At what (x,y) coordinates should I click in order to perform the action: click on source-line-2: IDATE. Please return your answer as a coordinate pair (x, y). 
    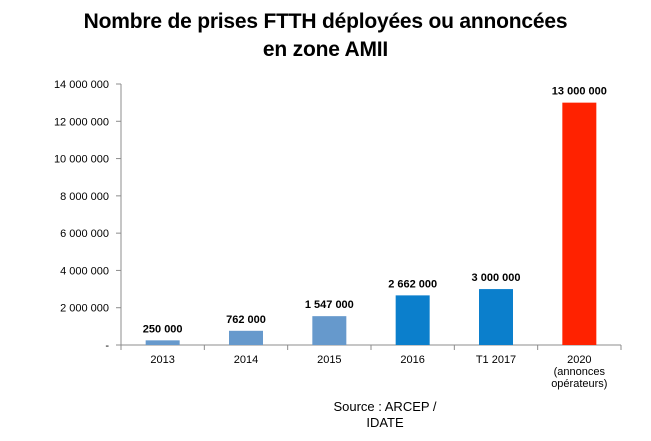
    Looking at the image, I should click on (385, 422).